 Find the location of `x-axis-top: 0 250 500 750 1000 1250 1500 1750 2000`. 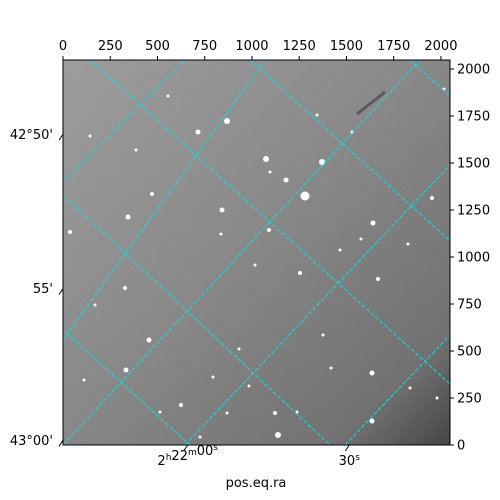

x-axis-top: 0 250 500 750 1000 1250 1500 1750 2000 is located at coordinates (258, 49).